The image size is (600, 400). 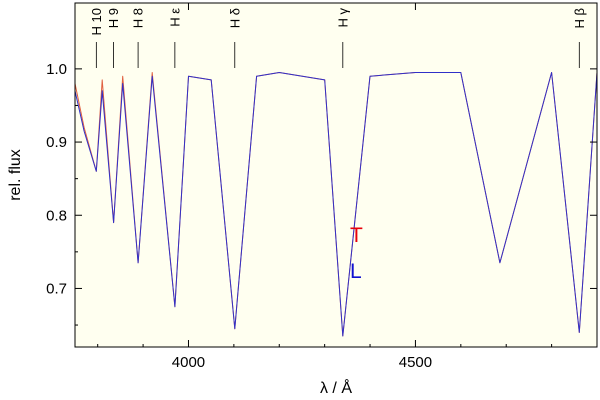 I want to click on legend: TL, so click(x=356, y=253).